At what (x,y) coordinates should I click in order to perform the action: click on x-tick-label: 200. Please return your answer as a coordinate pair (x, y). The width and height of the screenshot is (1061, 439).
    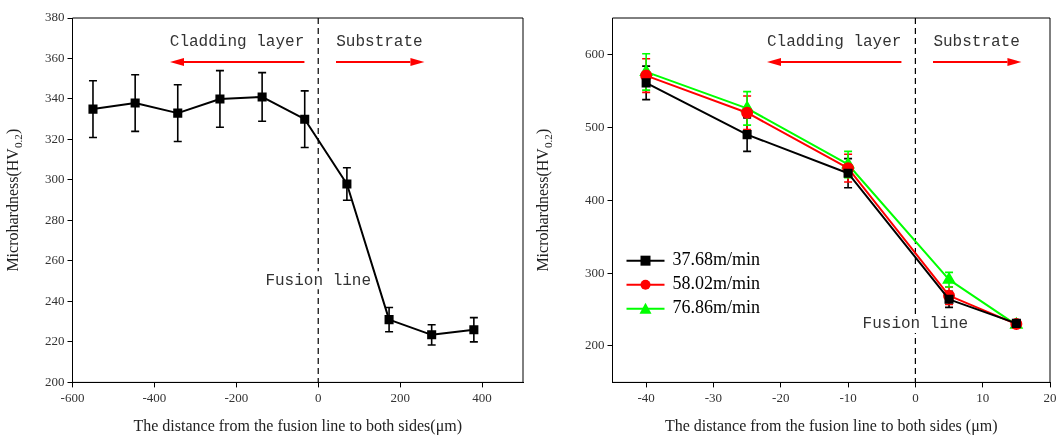
    Looking at the image, I should click on (400, 397).